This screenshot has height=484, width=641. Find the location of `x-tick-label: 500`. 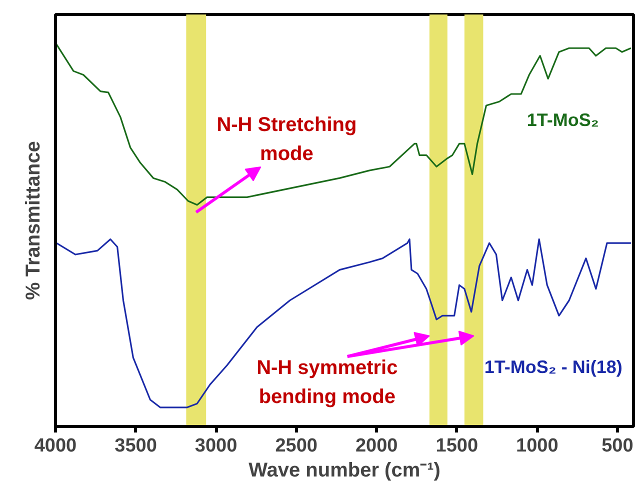

x-tick-label: 500 is located at coordinates (618, 446).